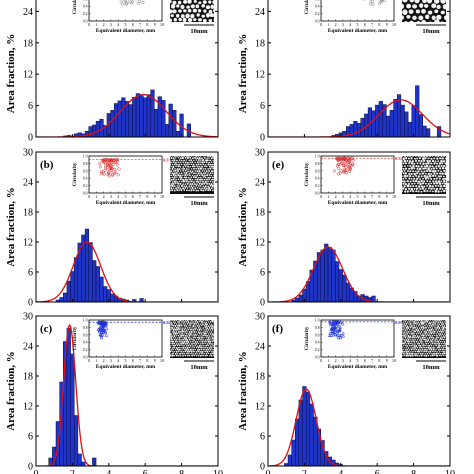 Image resolution: width=474 pixels, height=474 pixels. What do you see at coordinates (126, 31) in the screenshot?
I see `inset-x-label: Equivalent diameter, mm` at bounding box center [126, 31].